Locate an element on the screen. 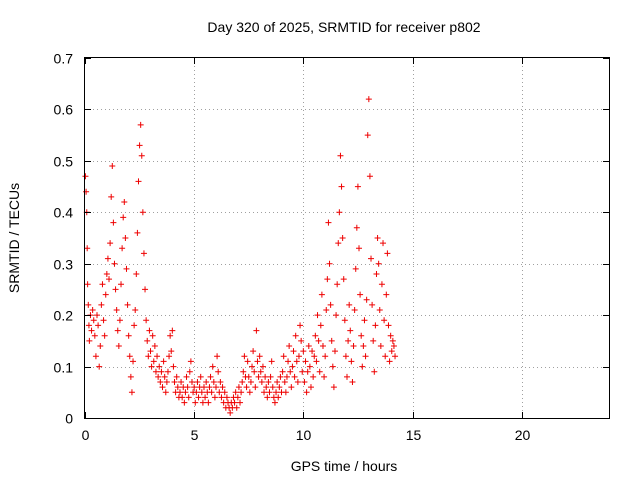  x-tick-label: 5 is located at coordinates (195, 435).